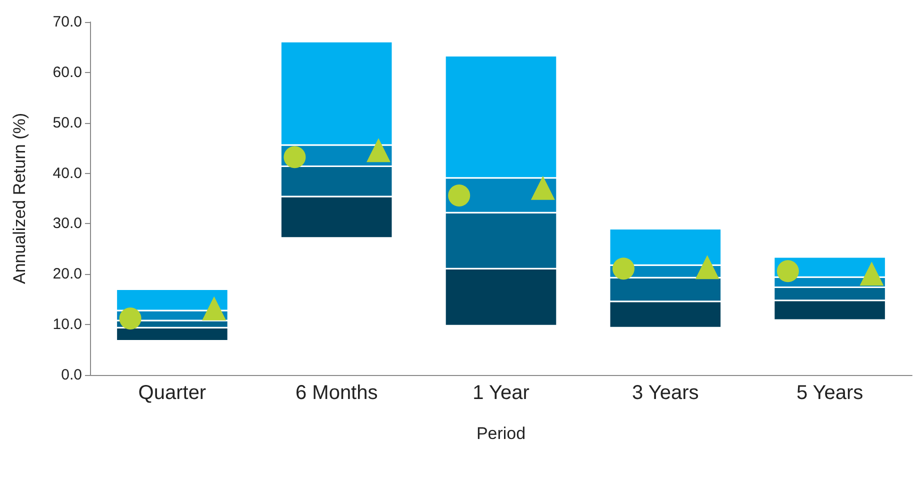 This screenshot has width=917, height=503. What do you see at coordinates (67, 274) in the screenshot?
I see `y-tick-label: 20.0` at bounding box center [67, 274].